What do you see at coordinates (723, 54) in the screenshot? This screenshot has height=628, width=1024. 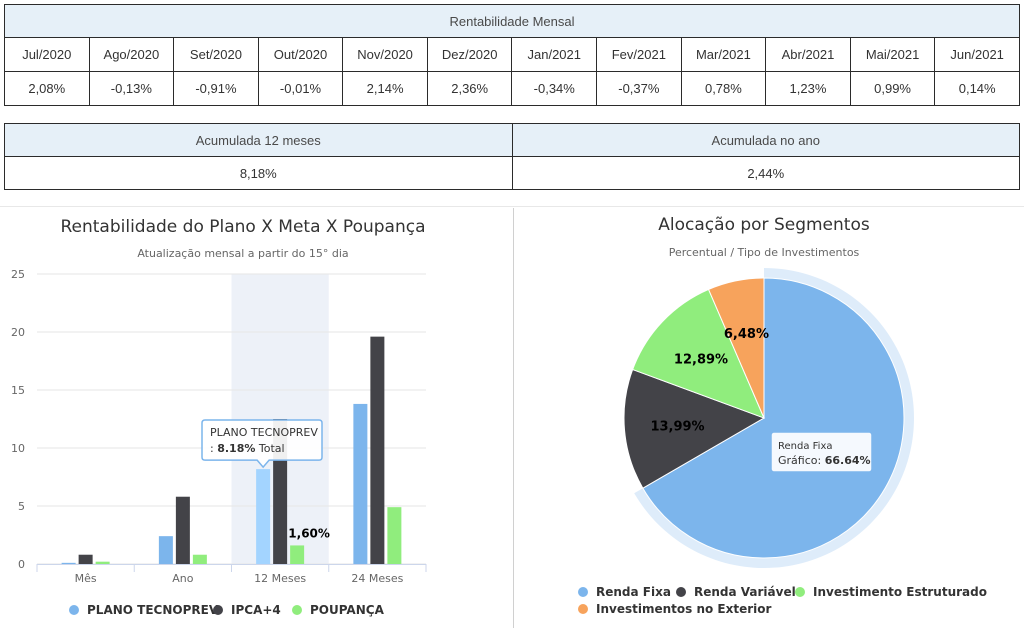 I see `month-header: Mar/2021` at bounding box center [723, 54].